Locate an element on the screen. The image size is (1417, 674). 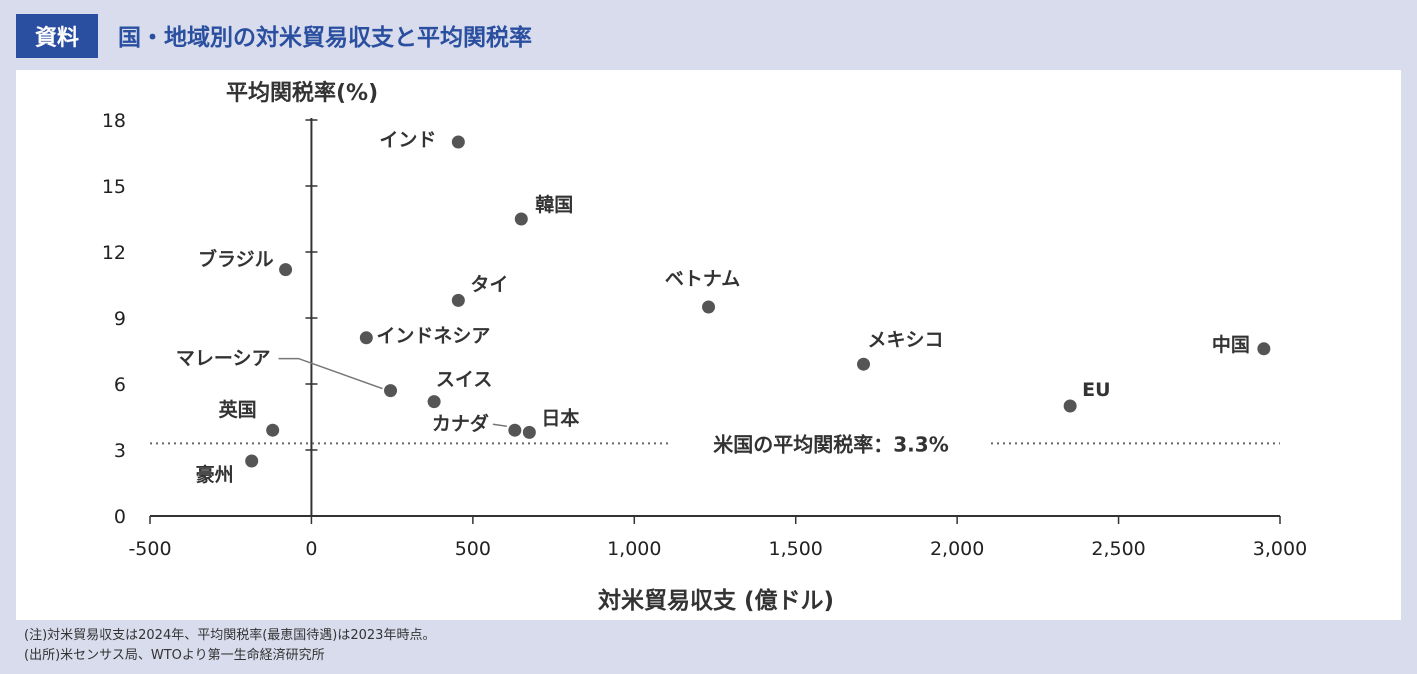
point-label: ブラジル is located at coordinates (236, 259).